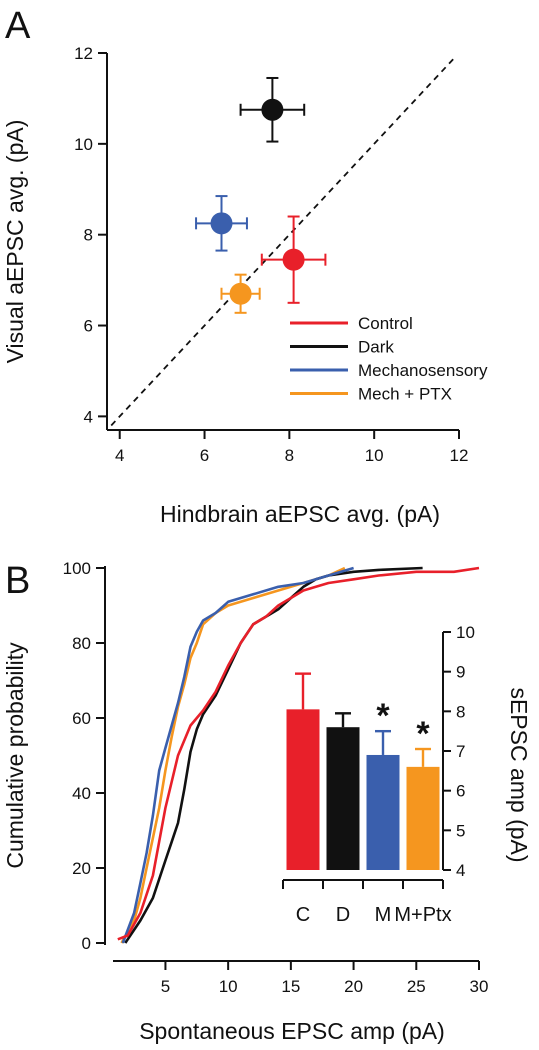 The image size is (539, 1050). I want to click on inset-category-label: C, so click(303, 915).